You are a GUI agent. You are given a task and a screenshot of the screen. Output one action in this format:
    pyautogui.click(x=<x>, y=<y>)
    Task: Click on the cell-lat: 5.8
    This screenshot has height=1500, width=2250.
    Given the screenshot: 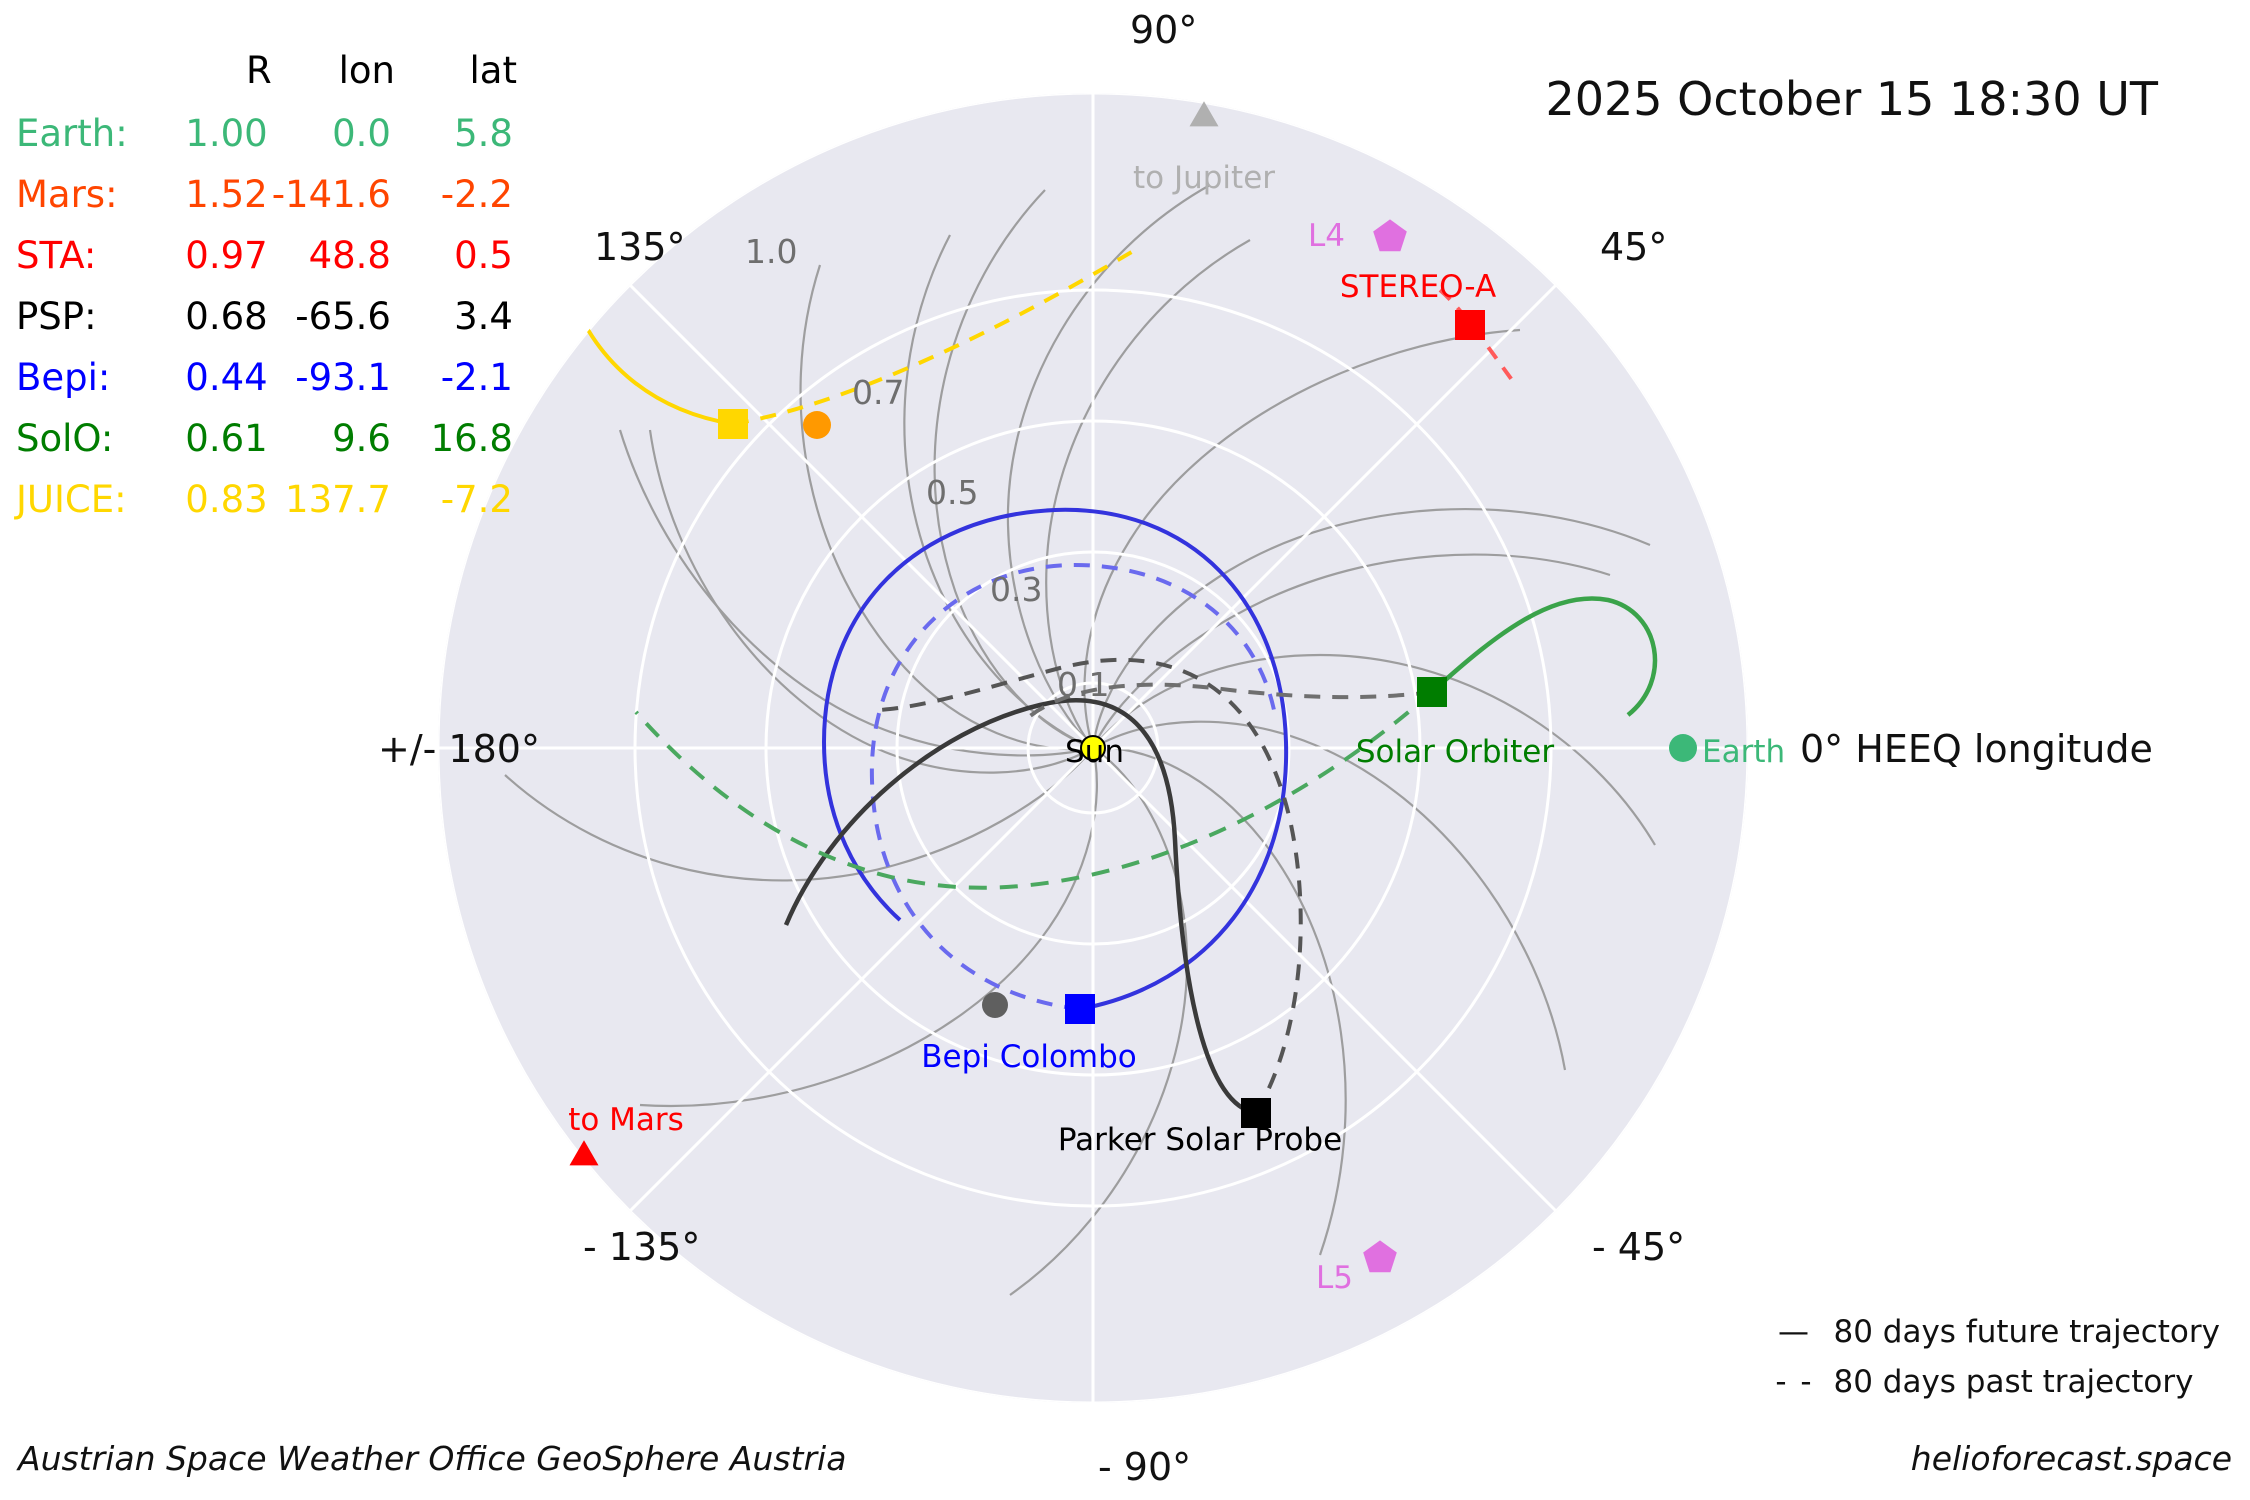 What is the action you would take?
    pyautogui.click(x=483, y=133)
    